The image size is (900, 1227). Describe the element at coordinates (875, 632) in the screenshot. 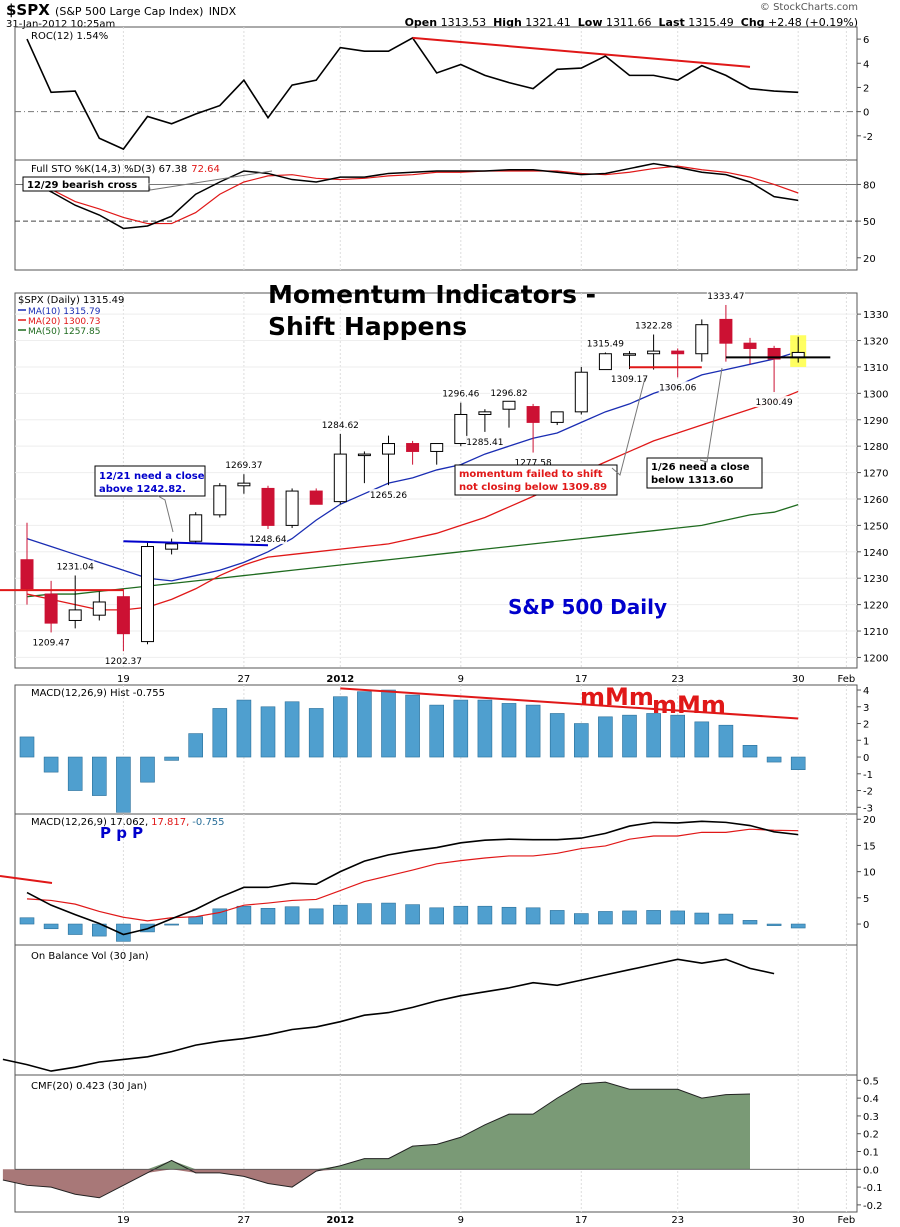

I see `y-tick-label: 1210` at that location.